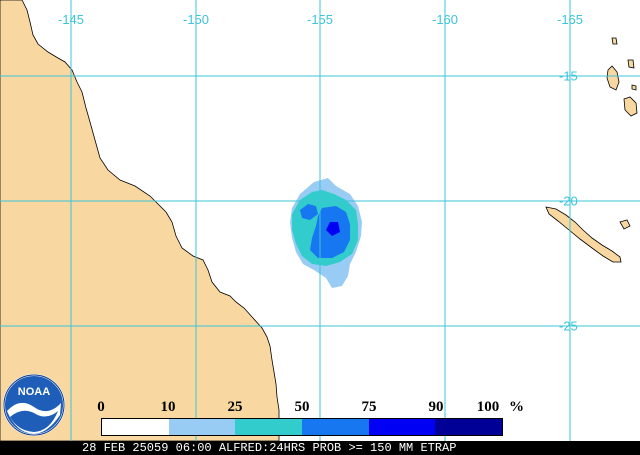 This screenshot has height=455, width=640. What do you see at coordinates (34, 405) in the screenshot?
I see `noaa-logo: NOAA` at bounding box center [34, 405].